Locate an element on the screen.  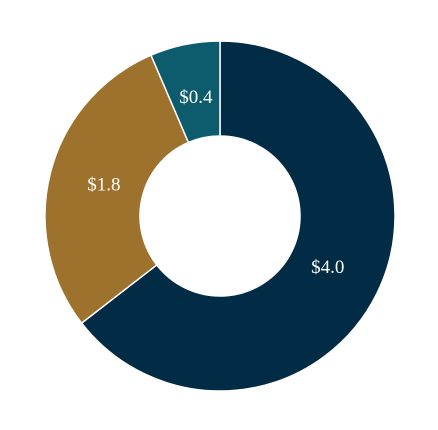
donut-slice is located at coordinates (185, 92).